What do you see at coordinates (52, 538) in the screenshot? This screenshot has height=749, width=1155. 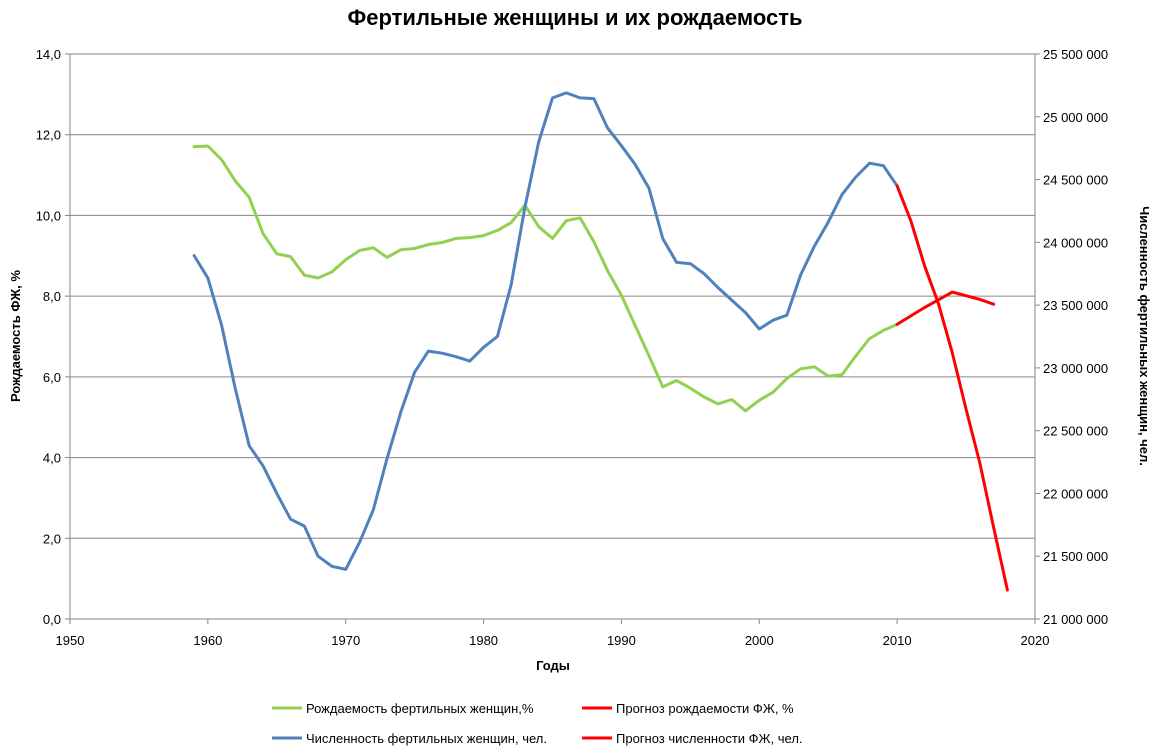 I see `y-left-tick-label: 2,0` at bounding box center [52, 538].